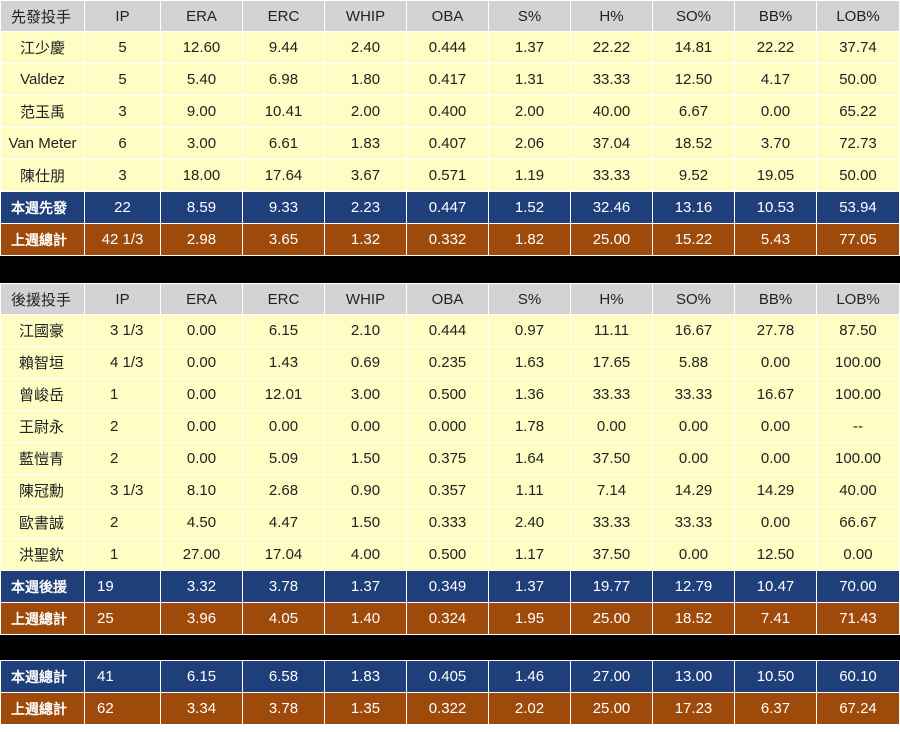 Image resolution: width=900 pixels, height=732 pixels. Describe the element at coordinates (365, 676) in the screenshot. I see `stat-cell: 1.83` at that location.